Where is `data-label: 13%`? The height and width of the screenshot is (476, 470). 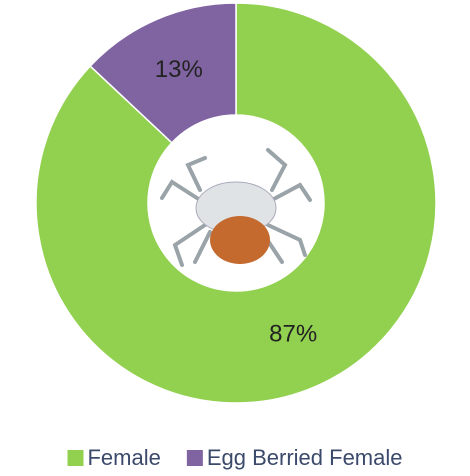
data-label: 13% is located at coordinates (179, 69).